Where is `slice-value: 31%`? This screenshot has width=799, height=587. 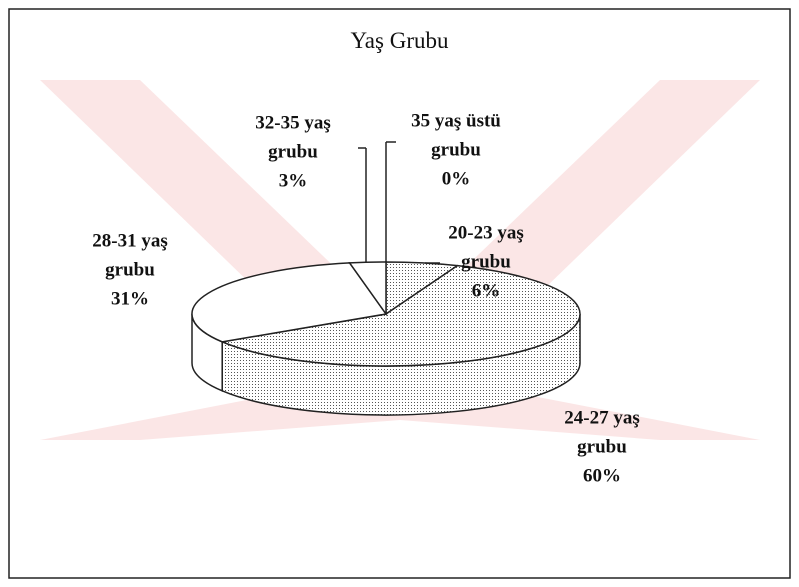
slice-value: 31% is located at coordinates (130, 299).